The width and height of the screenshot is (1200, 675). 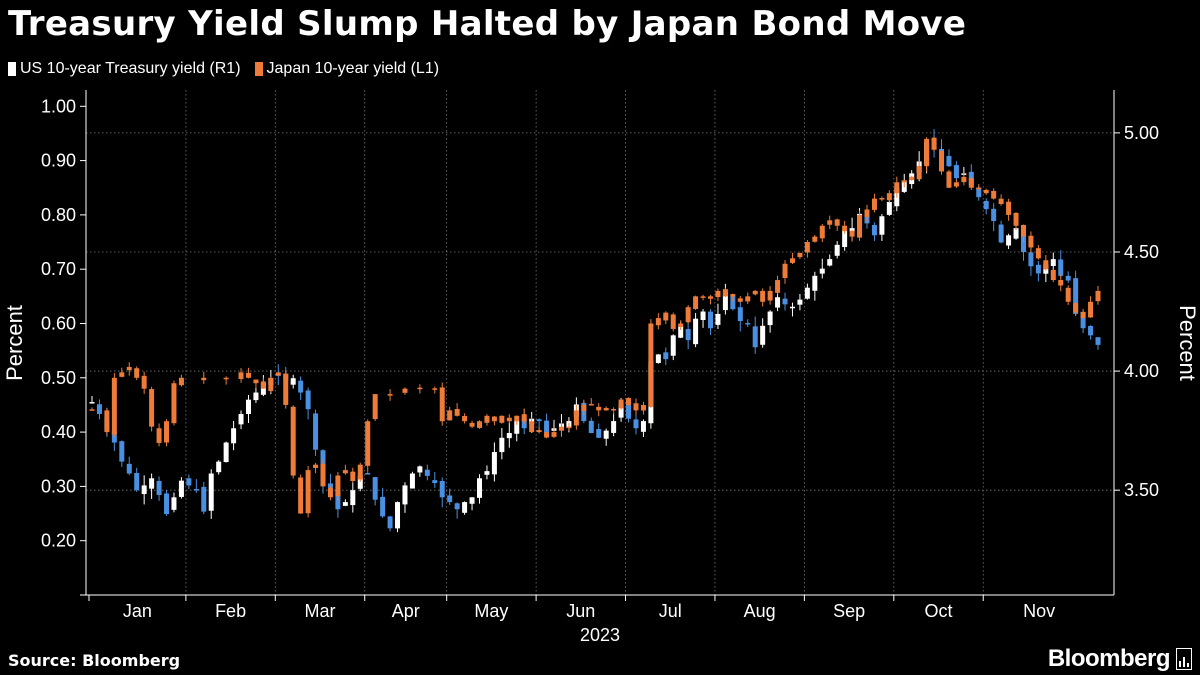 What do you see at coordinates (760, 611) in the screenshot?
I see `x-tick-label: Aug` at bounding box center [760, 611].